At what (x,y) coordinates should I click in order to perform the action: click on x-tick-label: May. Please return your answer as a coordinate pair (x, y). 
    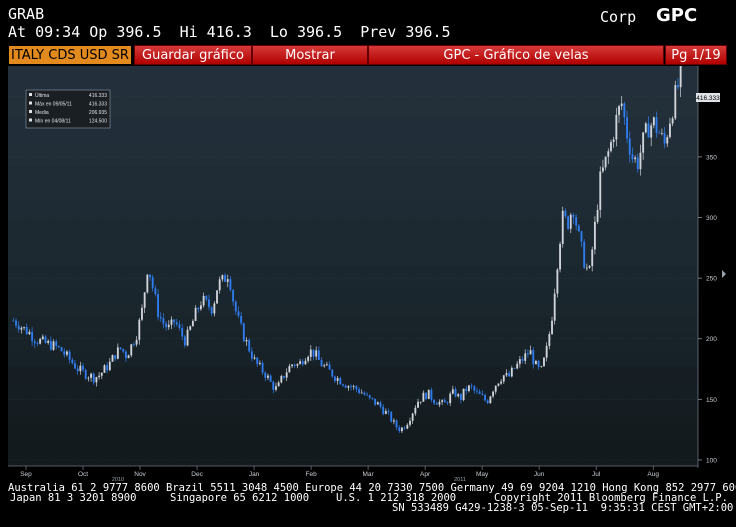
    Looking at the image, I should click on (482, 474).